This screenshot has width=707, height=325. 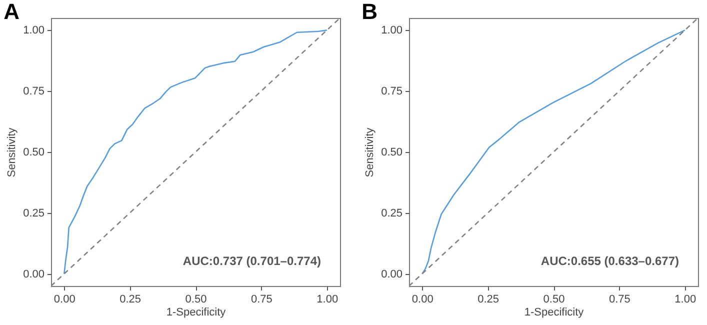 What do you see at coordinates (370, 12) in the screenshot?
I see `chart-title: B` at bounding box center [370, 12].